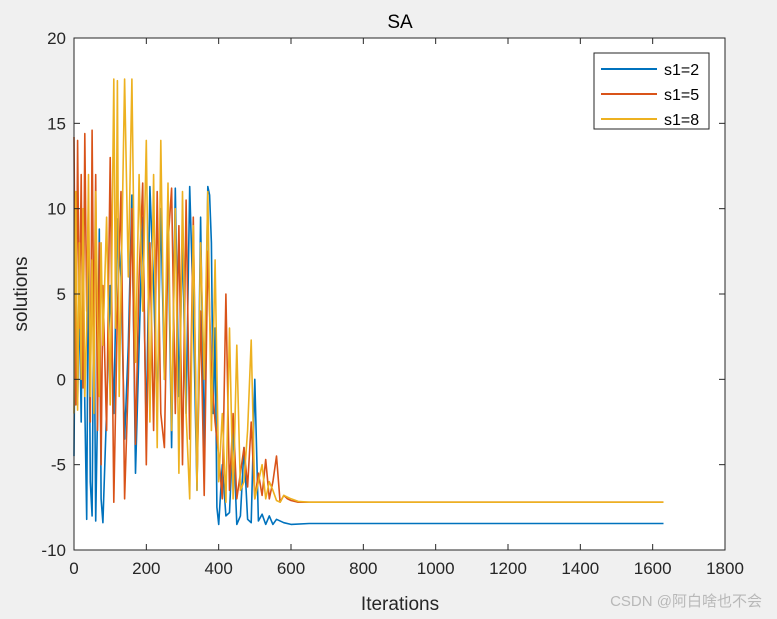  What do you see at coordinates (61, 379) in the screenshot?
I see `y-tick-label: 0` at bounding box center [61, 379].